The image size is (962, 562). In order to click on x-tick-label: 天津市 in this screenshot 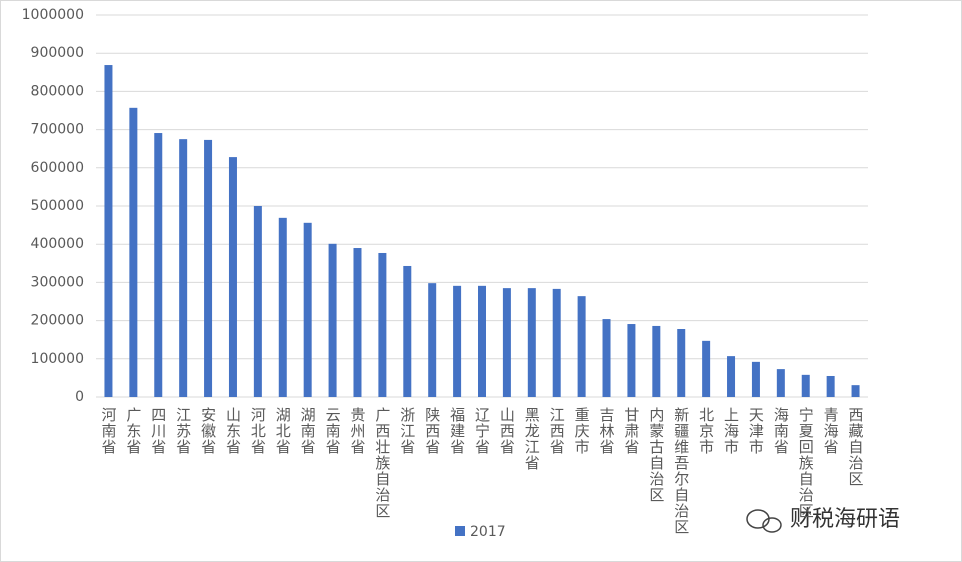, I will do `click(756, 431)`.